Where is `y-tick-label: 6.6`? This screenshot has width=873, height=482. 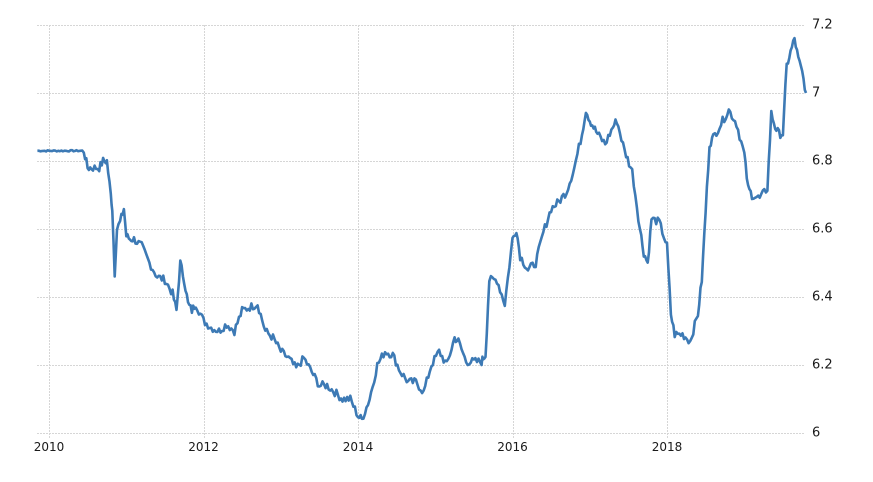 y-tick-label: 6.6 is located at coordinates (822, 229).